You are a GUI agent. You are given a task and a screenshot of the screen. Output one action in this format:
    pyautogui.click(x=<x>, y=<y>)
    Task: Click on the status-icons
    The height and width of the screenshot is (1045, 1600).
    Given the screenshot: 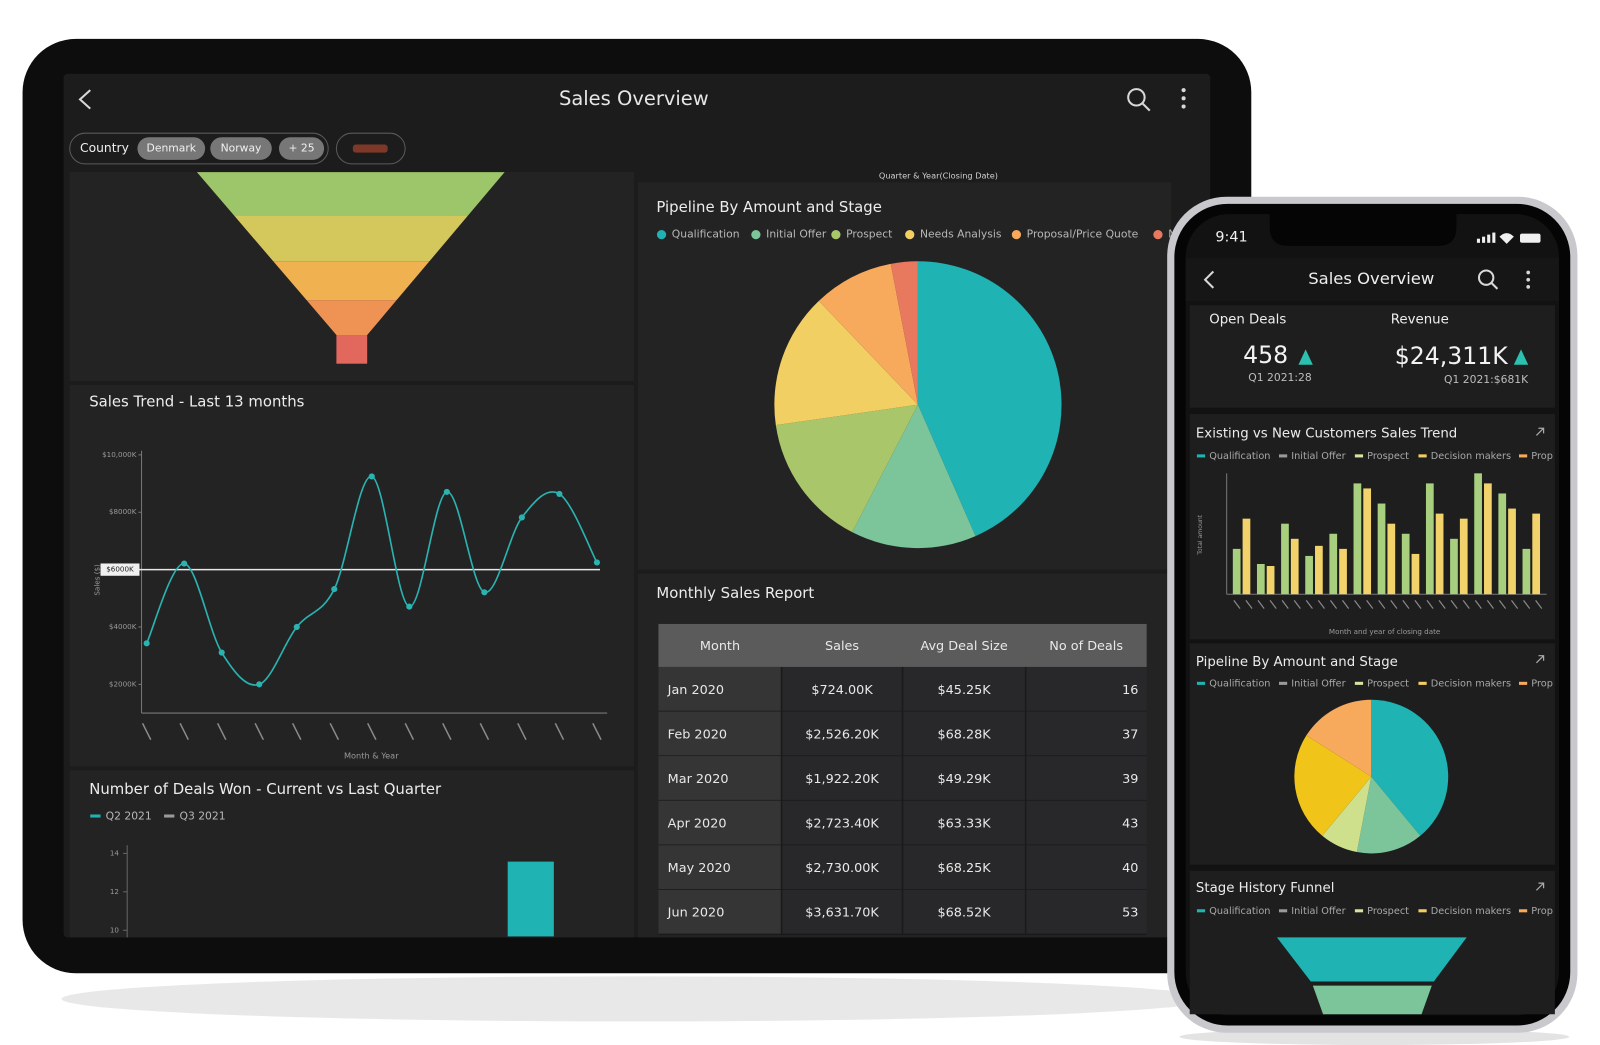 What is the action you would take?
    pyautogui.click(x=1508, y=238)
    